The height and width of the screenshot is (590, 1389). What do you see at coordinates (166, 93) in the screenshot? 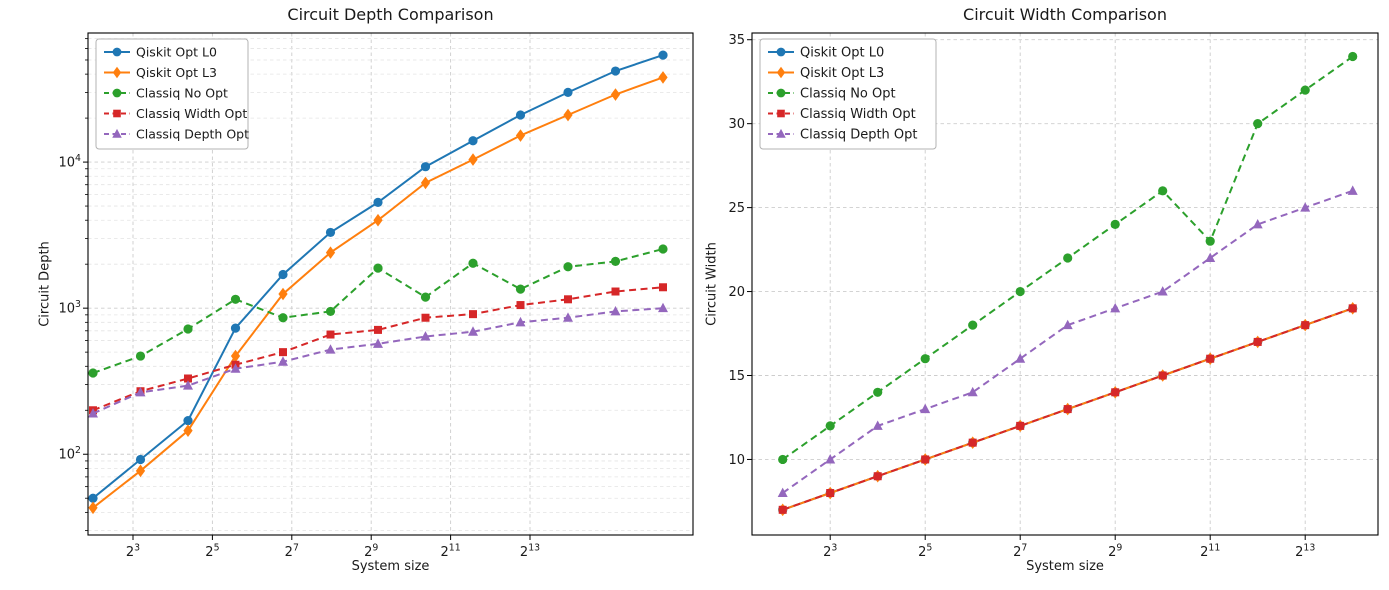
I see `legend-item: Classiq No Opt` at bounding box center [166, 93].